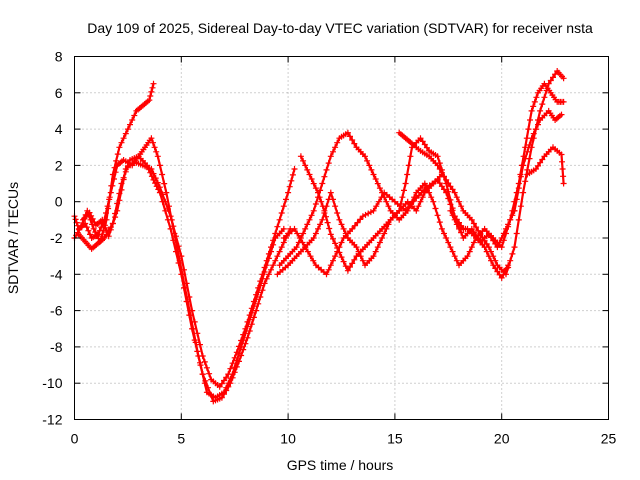 Image resolution: width=640 pixels, height=480 pixels. I want to click on y-tick-label: -6, so click(56, 311).